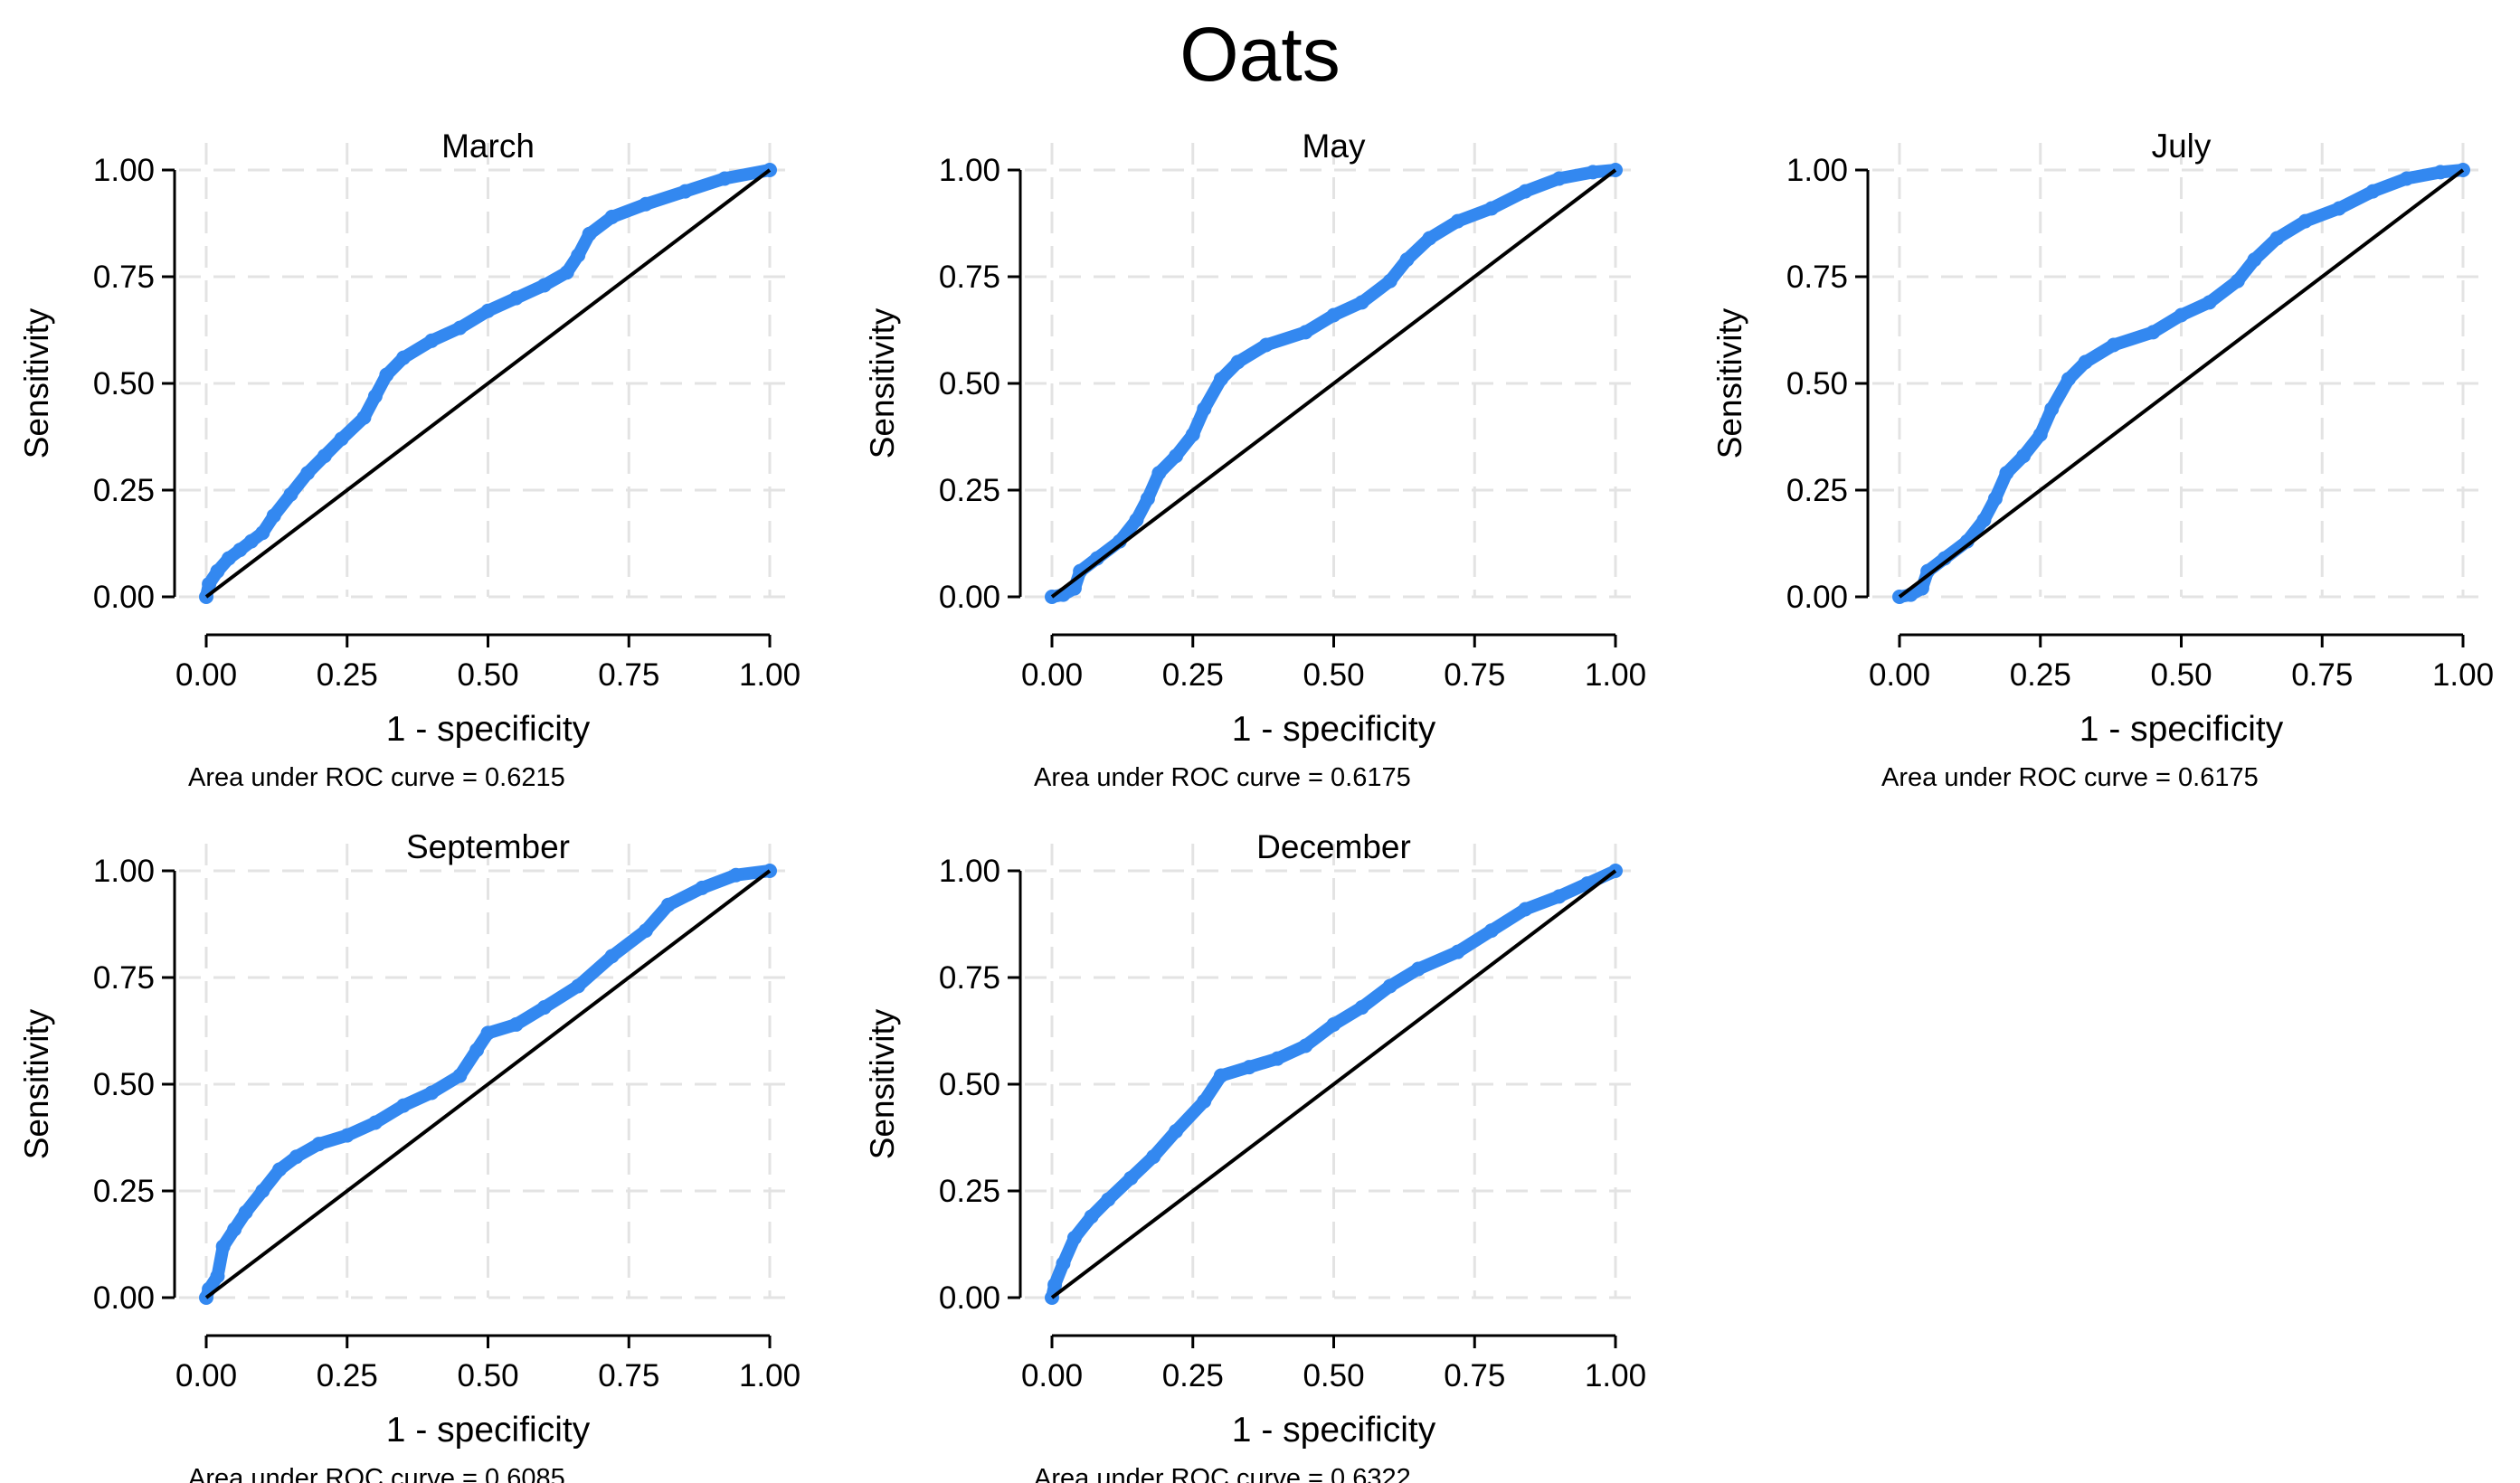  Describe the element at coordinates (376, 777) in the screenshot. I see `auc-note: Area under ROC curve = 0.6215` at that location.